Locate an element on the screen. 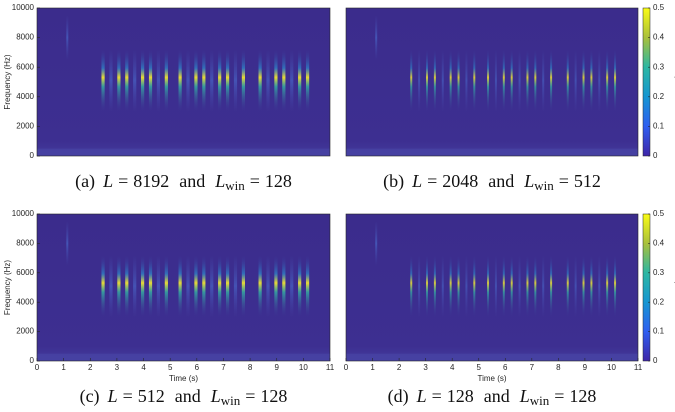  x-tick-label: 6 is located at coordinates (197, 367).